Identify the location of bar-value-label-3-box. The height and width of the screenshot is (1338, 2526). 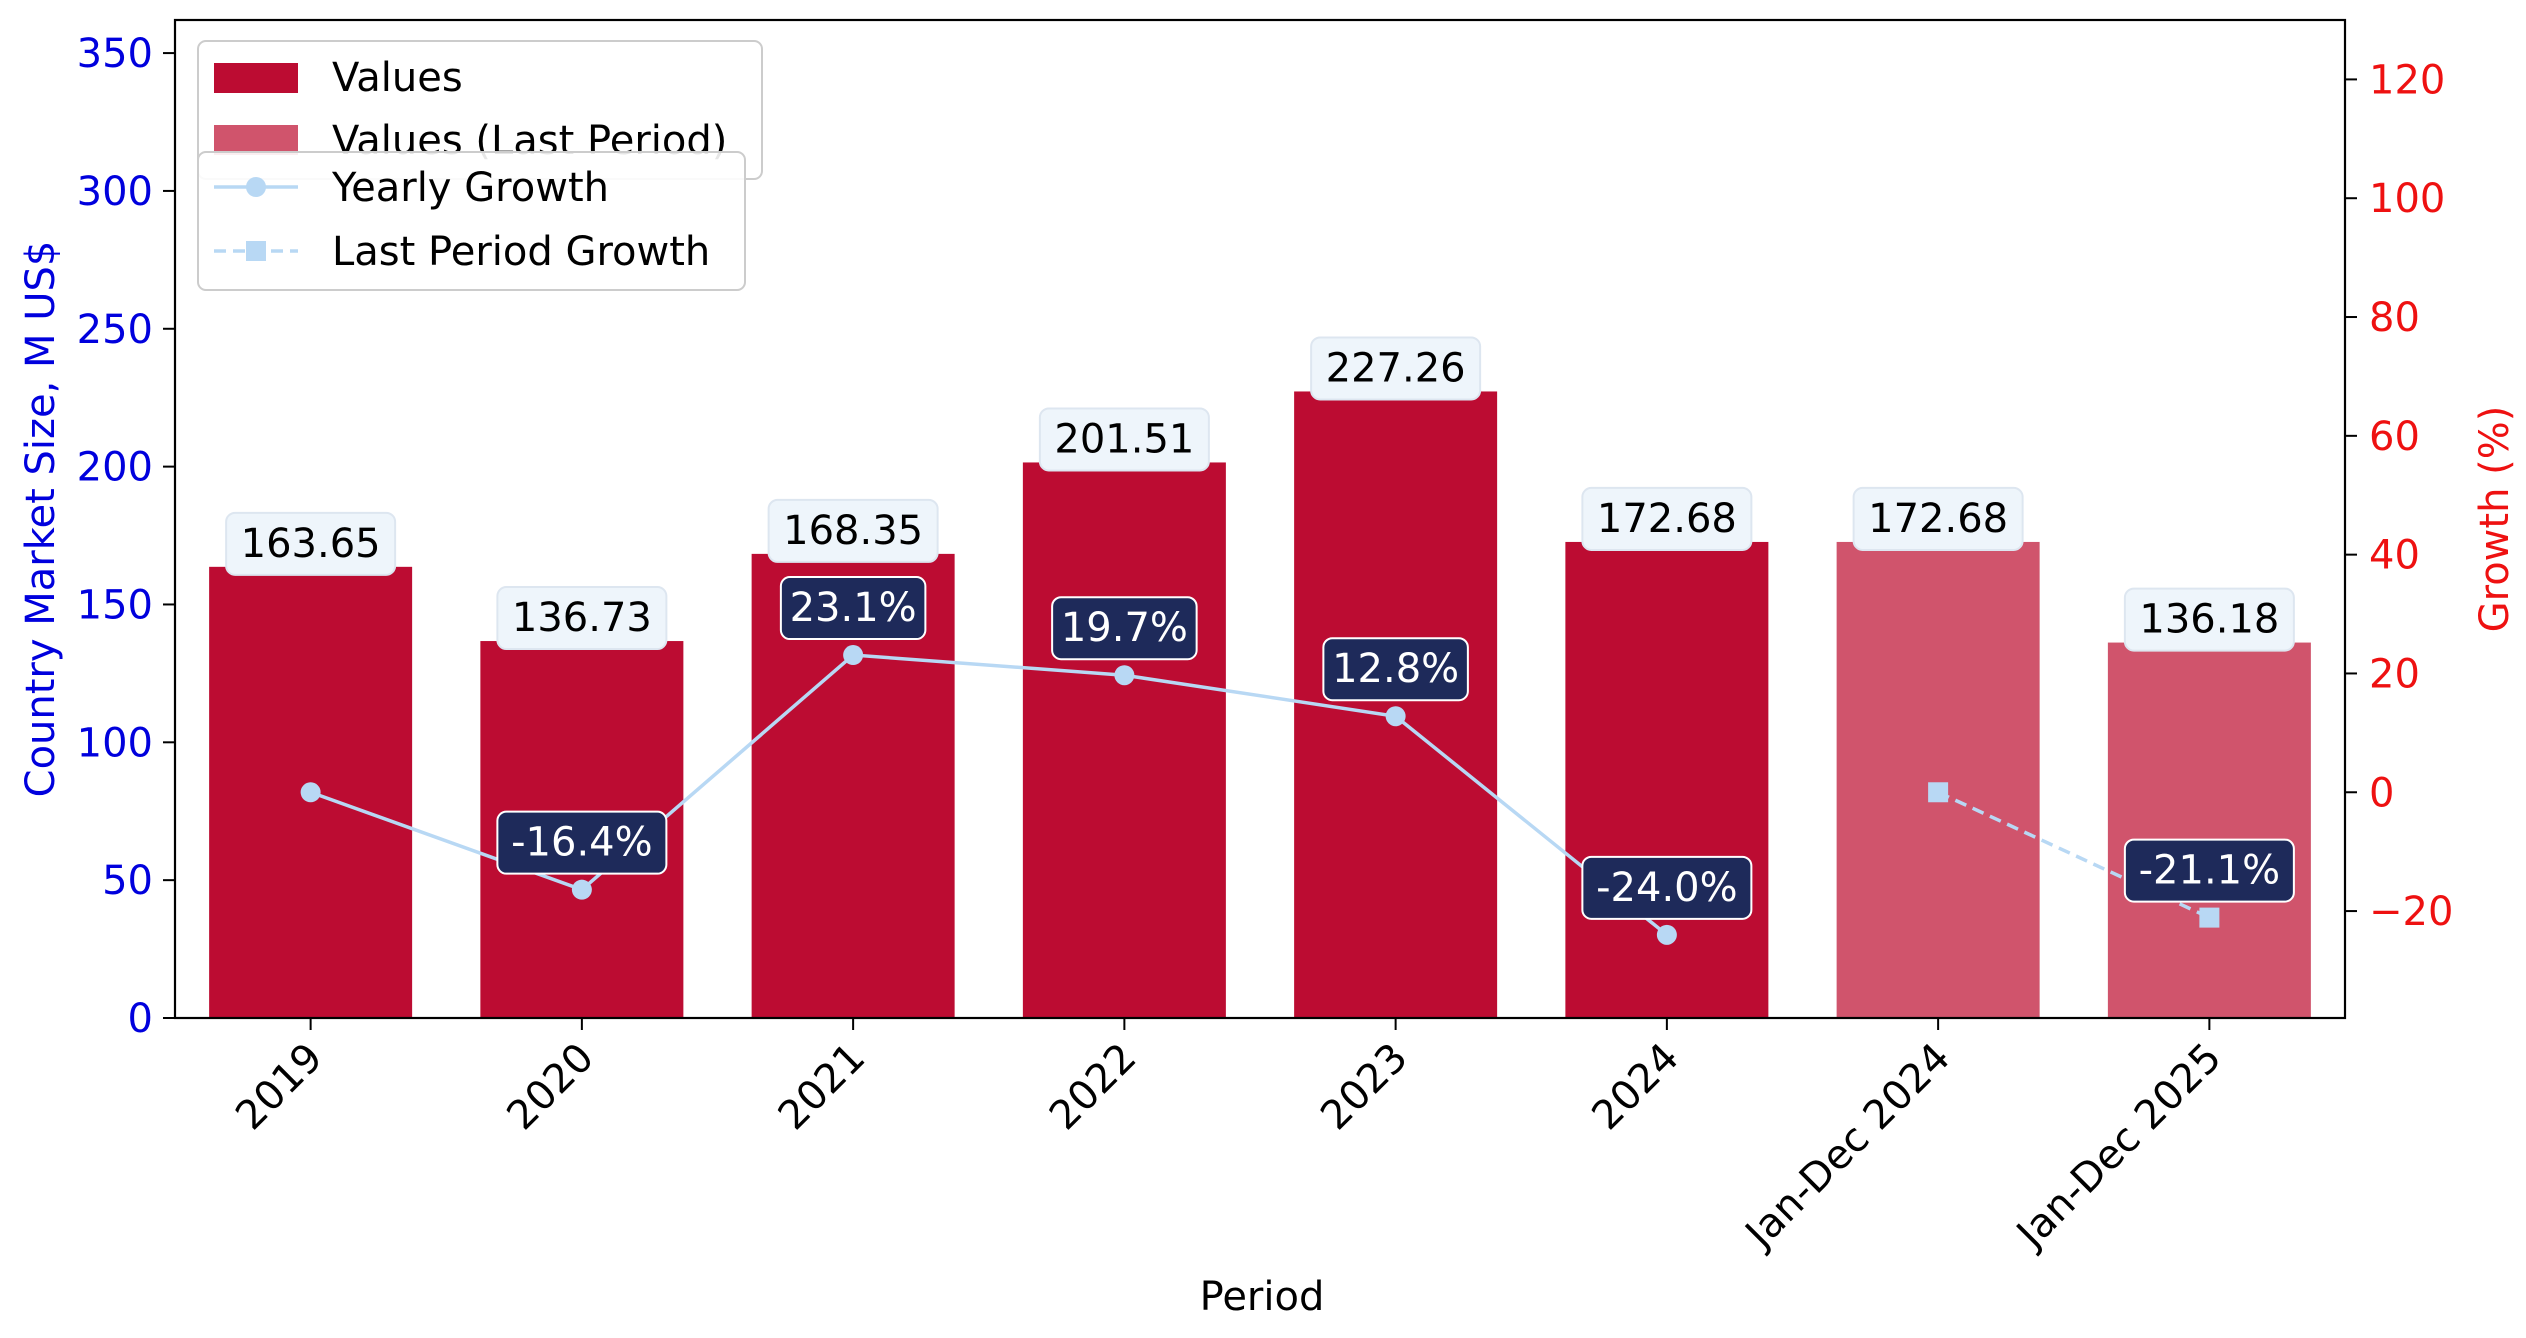
(1124, 439).